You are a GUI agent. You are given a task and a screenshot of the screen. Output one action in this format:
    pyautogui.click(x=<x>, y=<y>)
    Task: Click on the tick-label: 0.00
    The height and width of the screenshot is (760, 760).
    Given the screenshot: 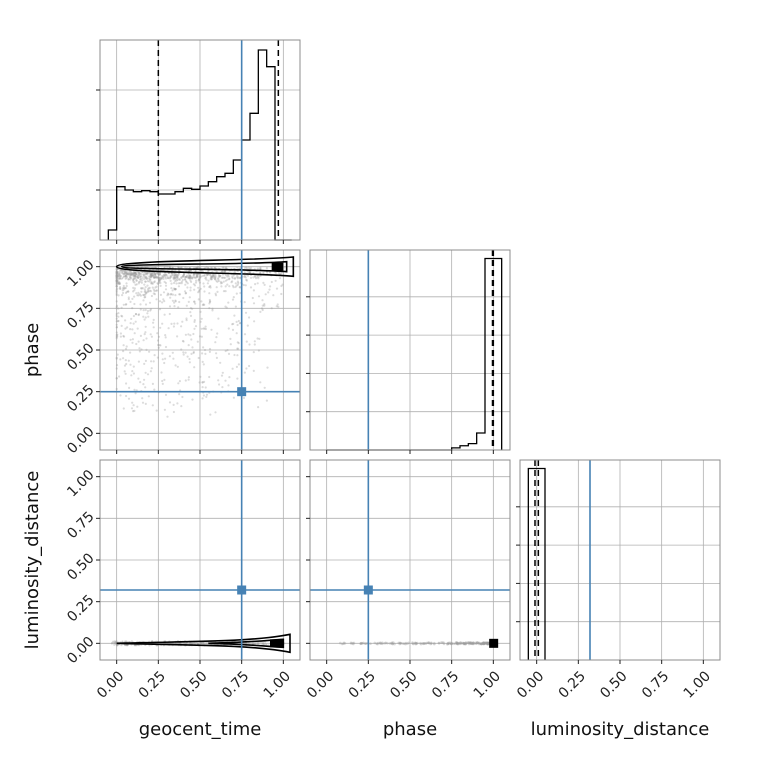 What is the action you would take?
    pyautogui.click(x=110, y=684)
    